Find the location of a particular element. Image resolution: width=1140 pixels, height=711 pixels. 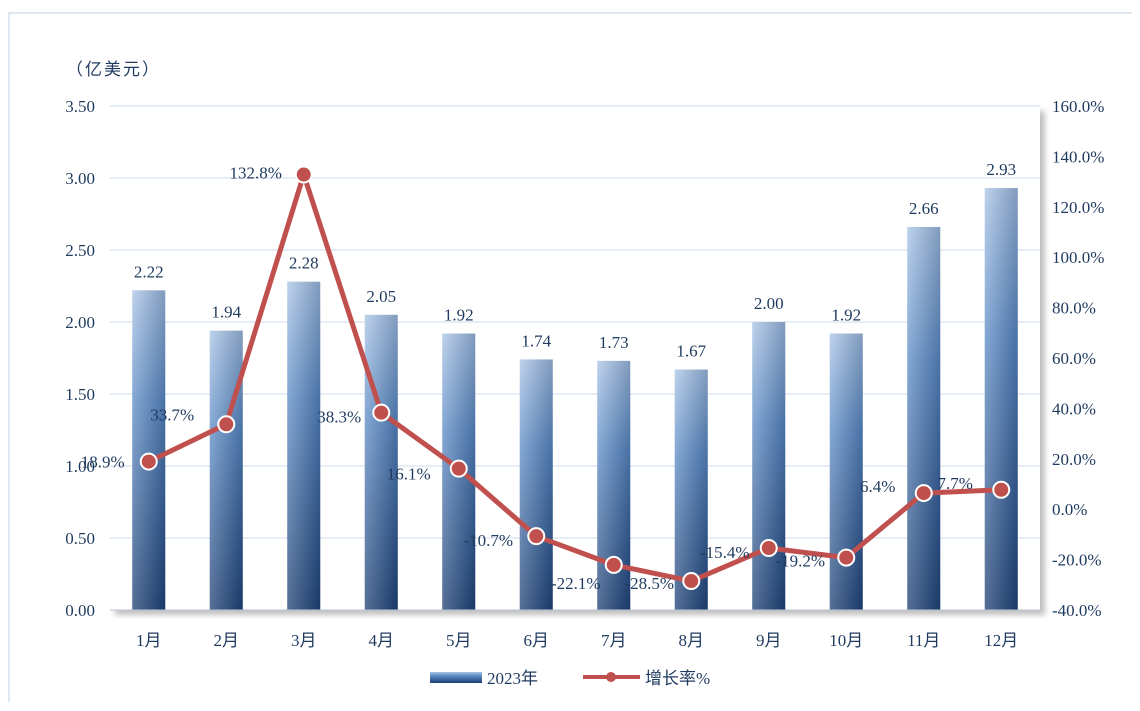

x-tick-label: 7月 is located at coordinates (614, 640).